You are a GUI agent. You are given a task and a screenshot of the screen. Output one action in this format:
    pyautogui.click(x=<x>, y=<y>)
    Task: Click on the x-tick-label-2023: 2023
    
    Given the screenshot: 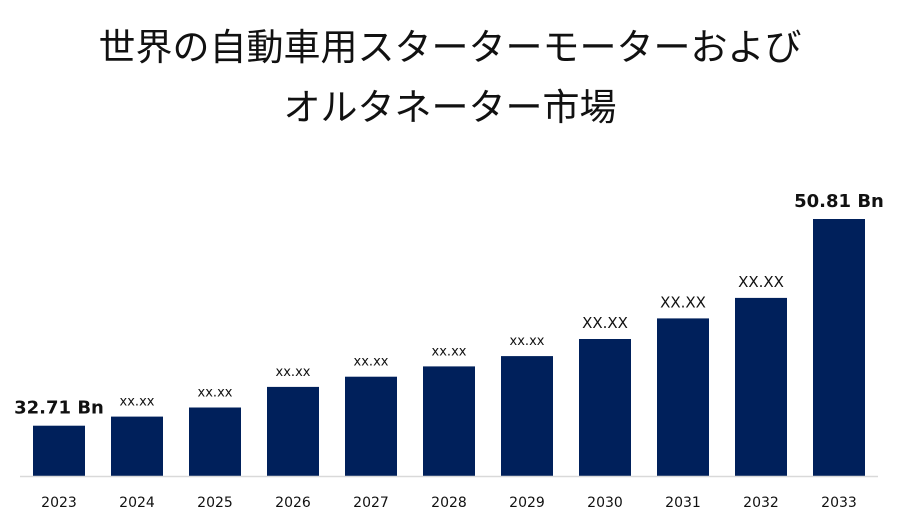 What is the action you would take?
    pyautogui.click(x=59, y=503)
    